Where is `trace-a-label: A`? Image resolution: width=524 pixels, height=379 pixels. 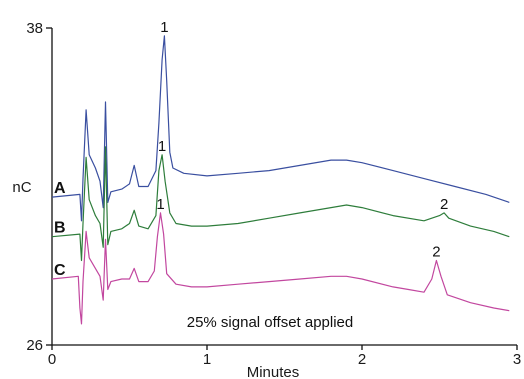 trace-a-label: A is located at coordinates (60, 188).